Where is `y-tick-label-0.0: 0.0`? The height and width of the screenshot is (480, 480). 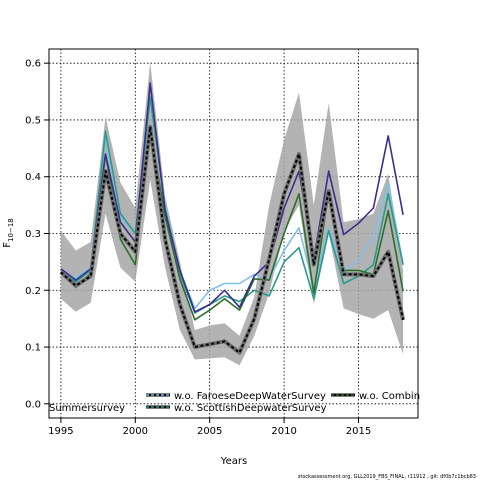
y-tick-label-0.0: 0.0 is located at coordinates (33, 404).